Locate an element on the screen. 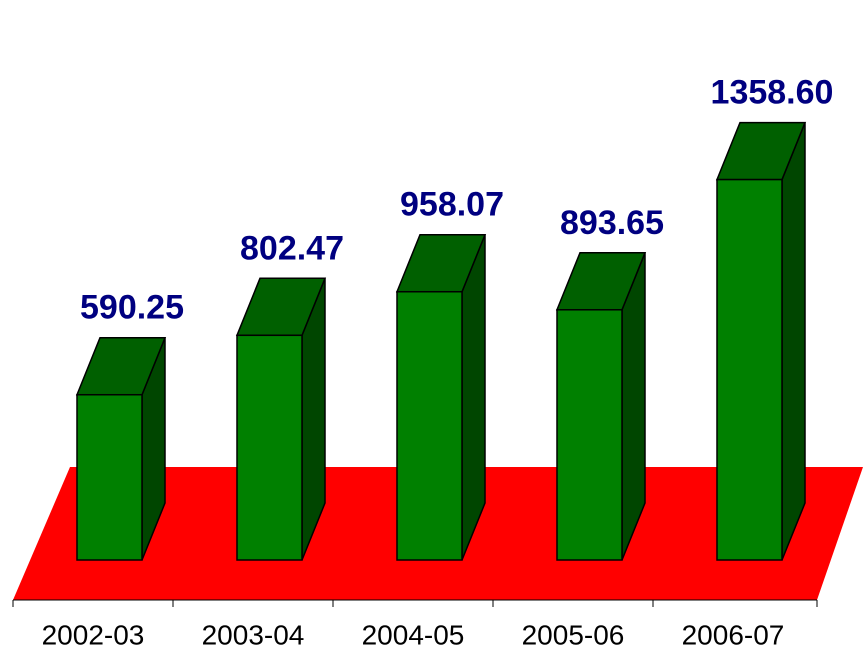 This screenshot has width=863, height=657. x-tick-label: 2004-05 is located at coordinates (413, 634).